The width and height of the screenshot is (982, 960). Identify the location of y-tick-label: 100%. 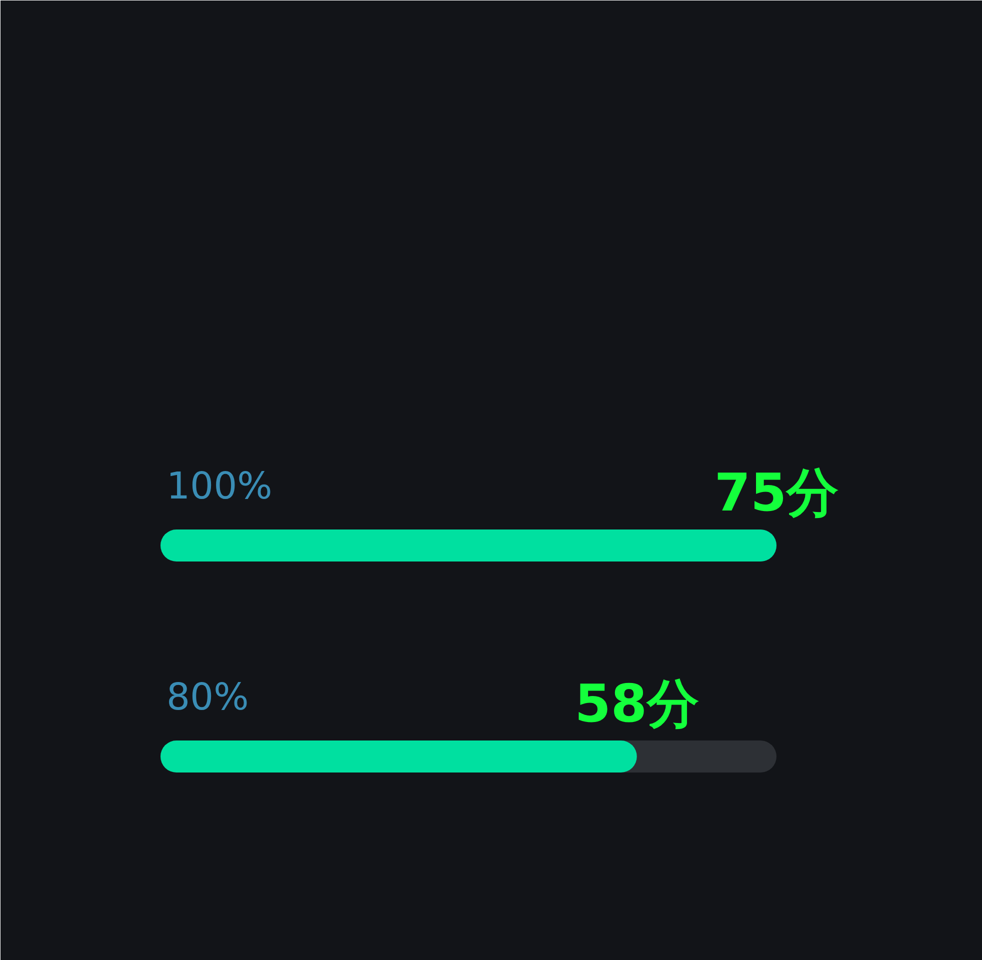
(219, 486).